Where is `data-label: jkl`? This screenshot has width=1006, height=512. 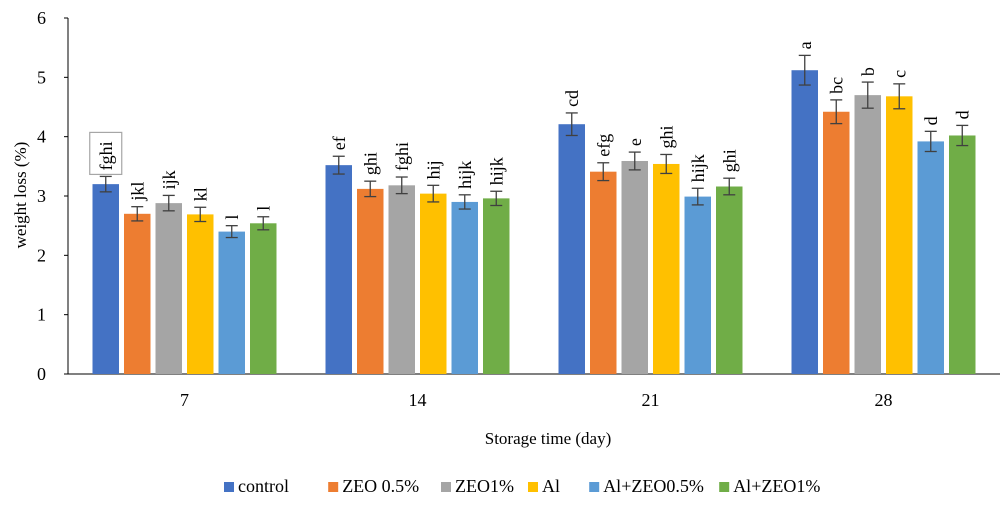 data-label: jkl is located at coordinates (137, 192).